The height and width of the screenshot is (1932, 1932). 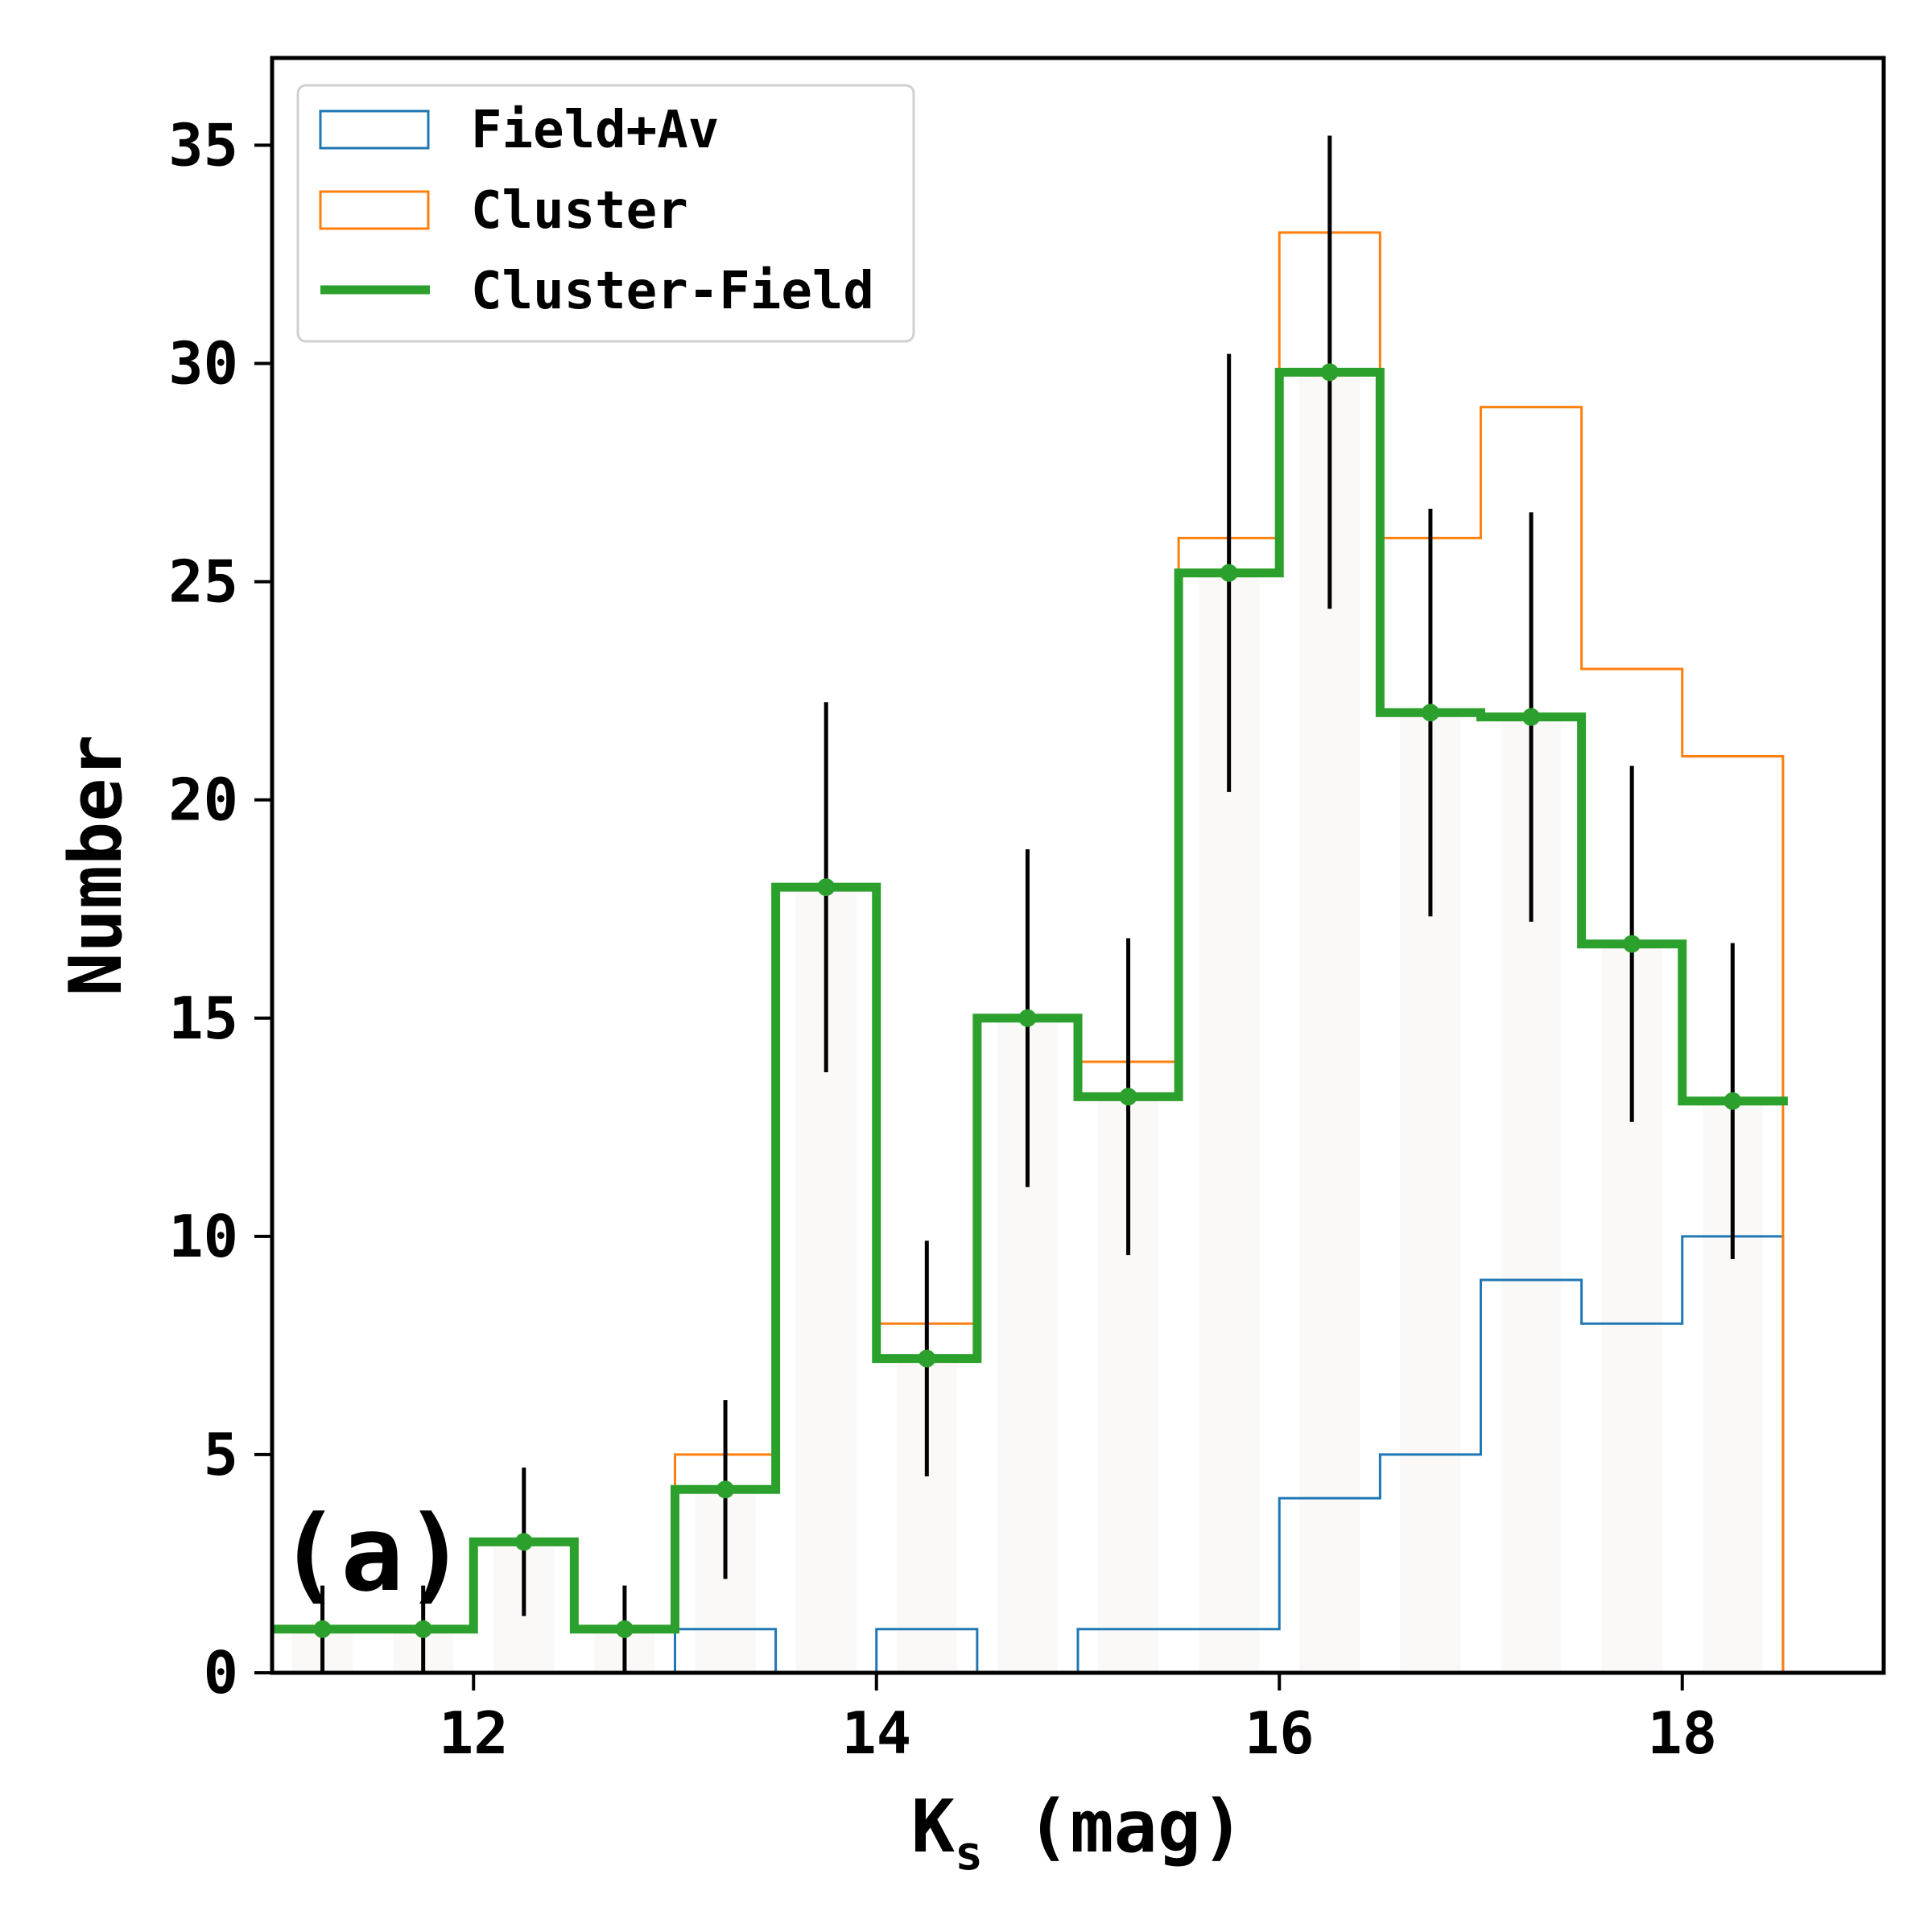 What do you see at coordinates (203, 800) in the screenshot?
I see `y-tick-label: 20` at bounding box center [203, 800].